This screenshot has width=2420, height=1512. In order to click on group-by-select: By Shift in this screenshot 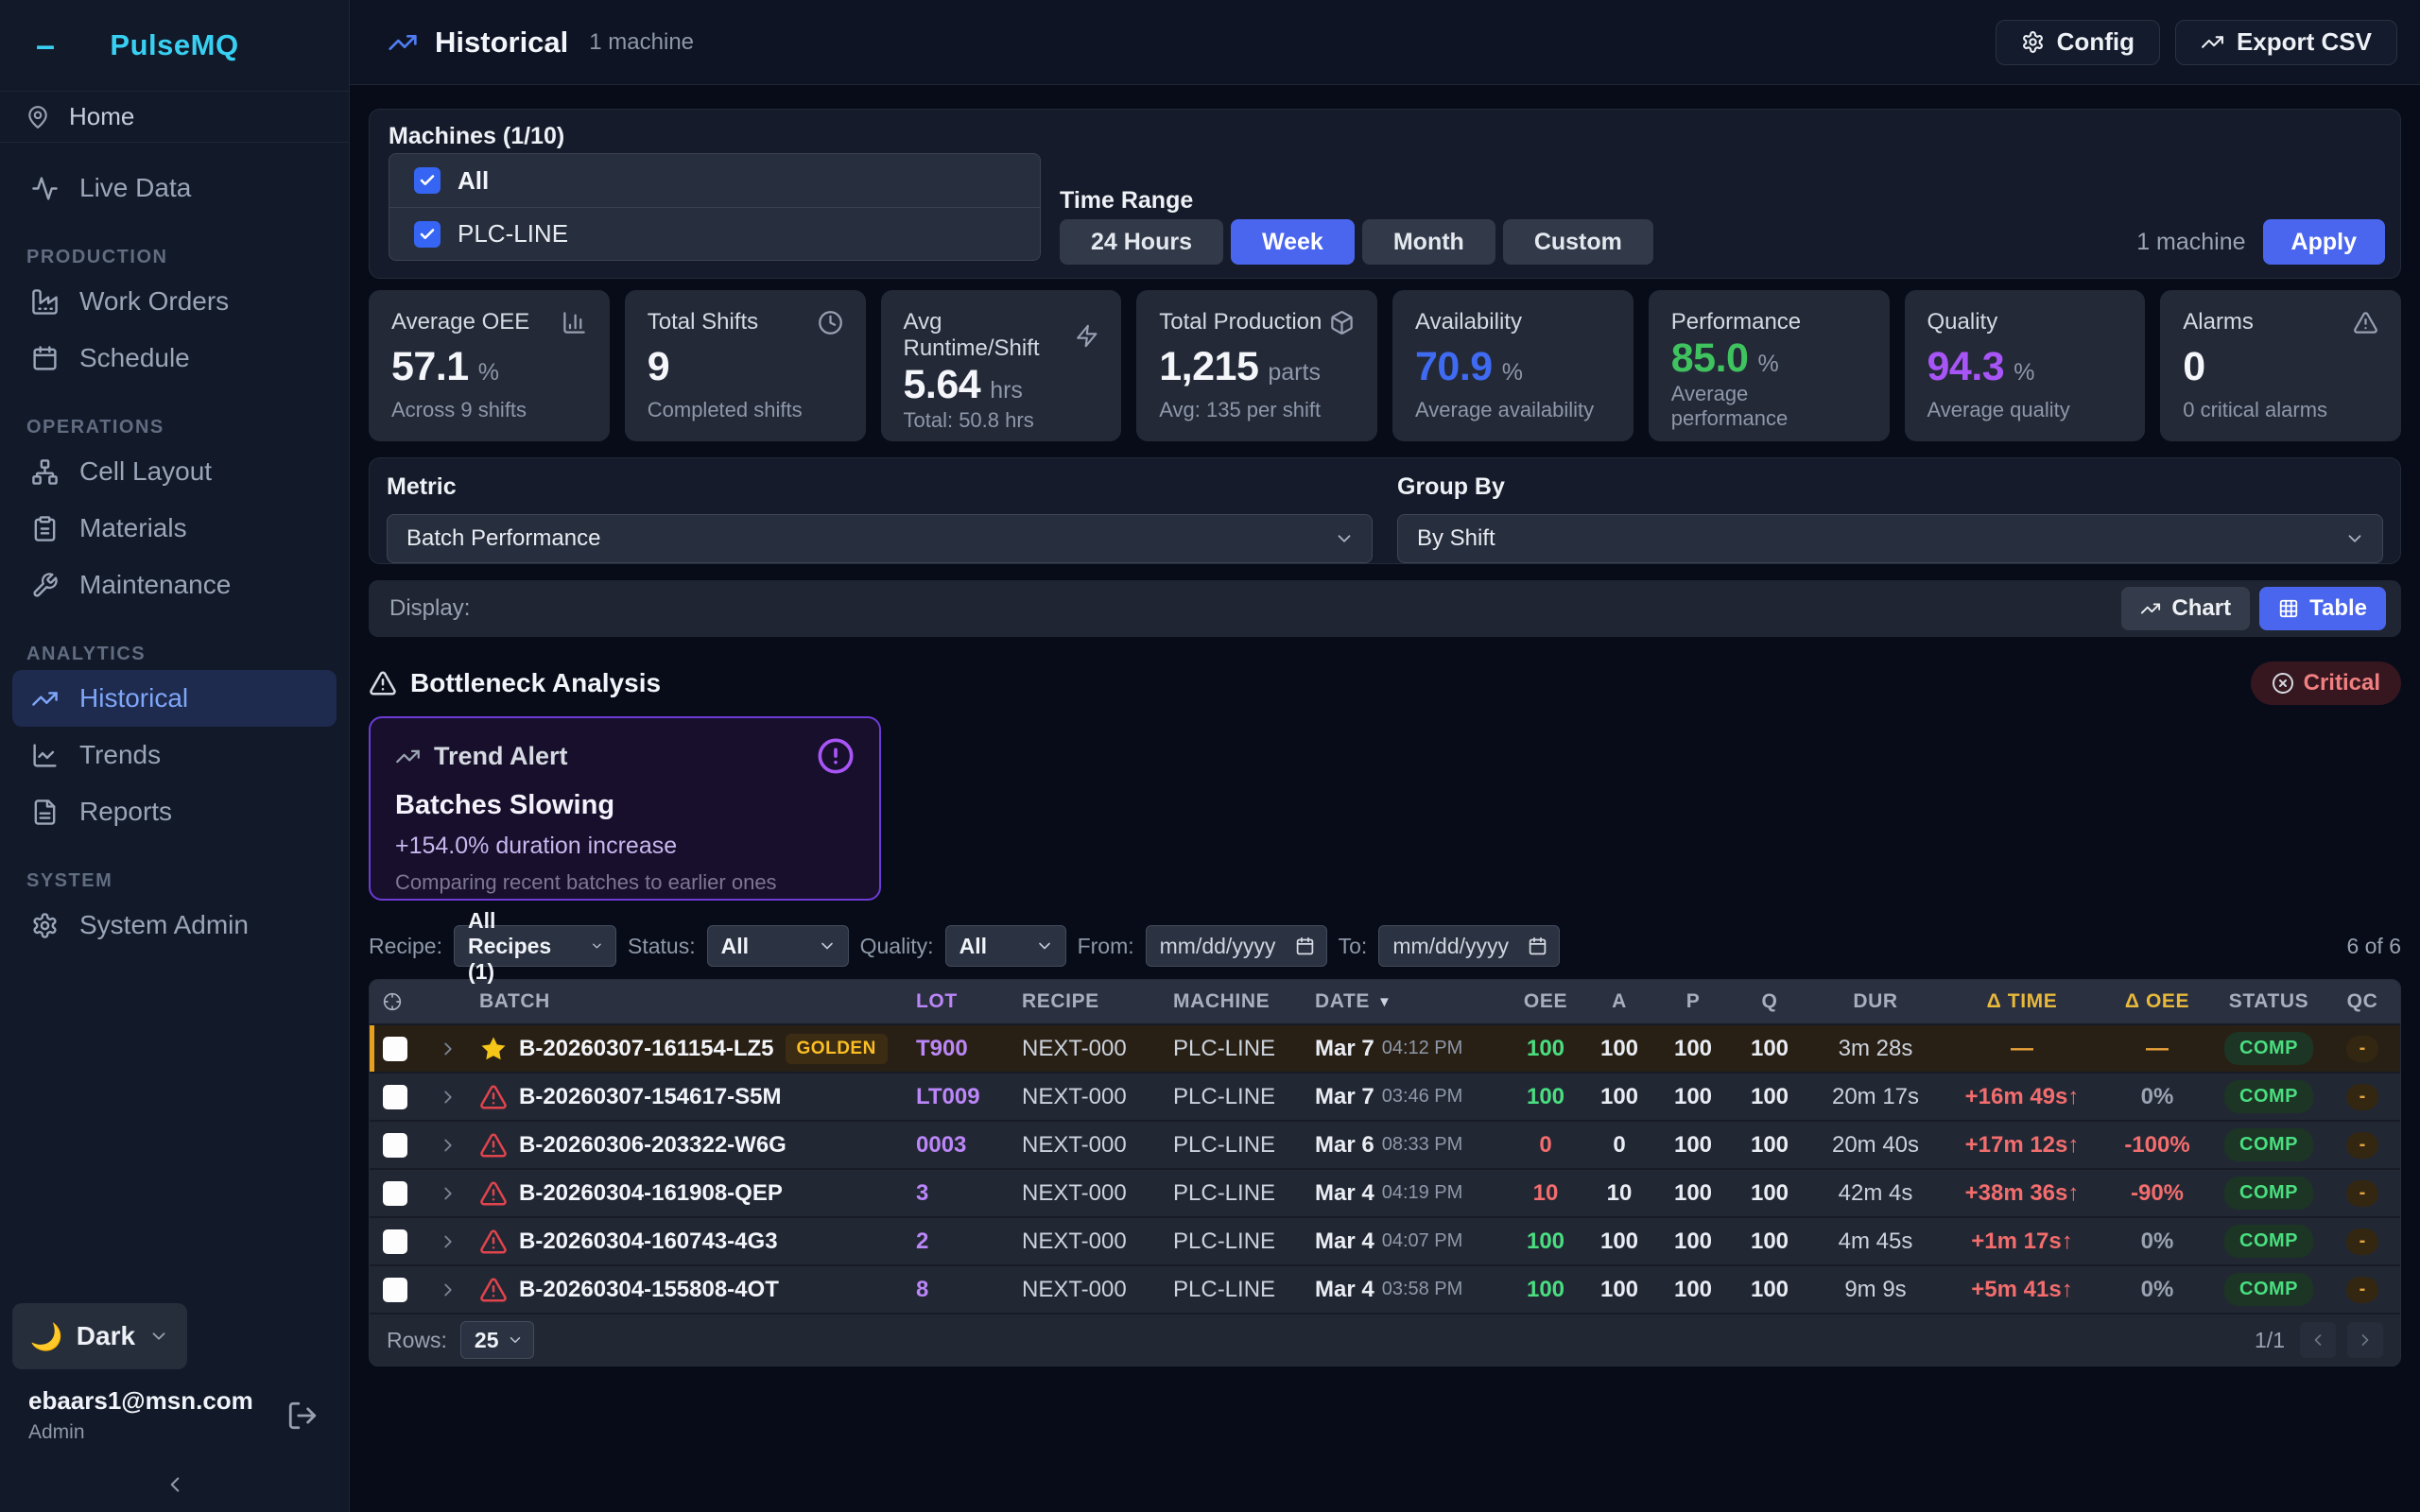, I will do `click(1890, 538)`.